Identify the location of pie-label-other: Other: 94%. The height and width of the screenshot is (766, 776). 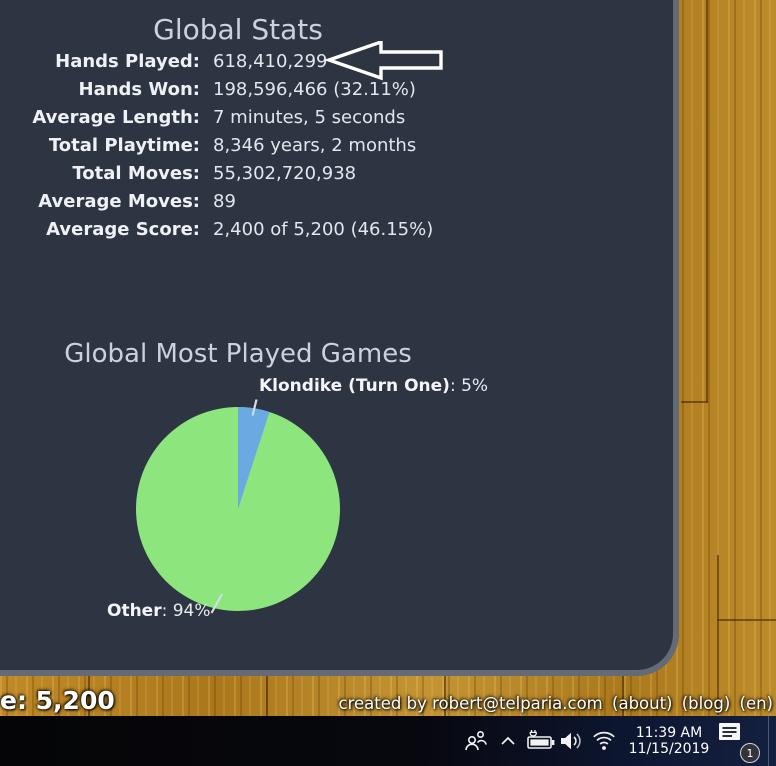
(159, 611).